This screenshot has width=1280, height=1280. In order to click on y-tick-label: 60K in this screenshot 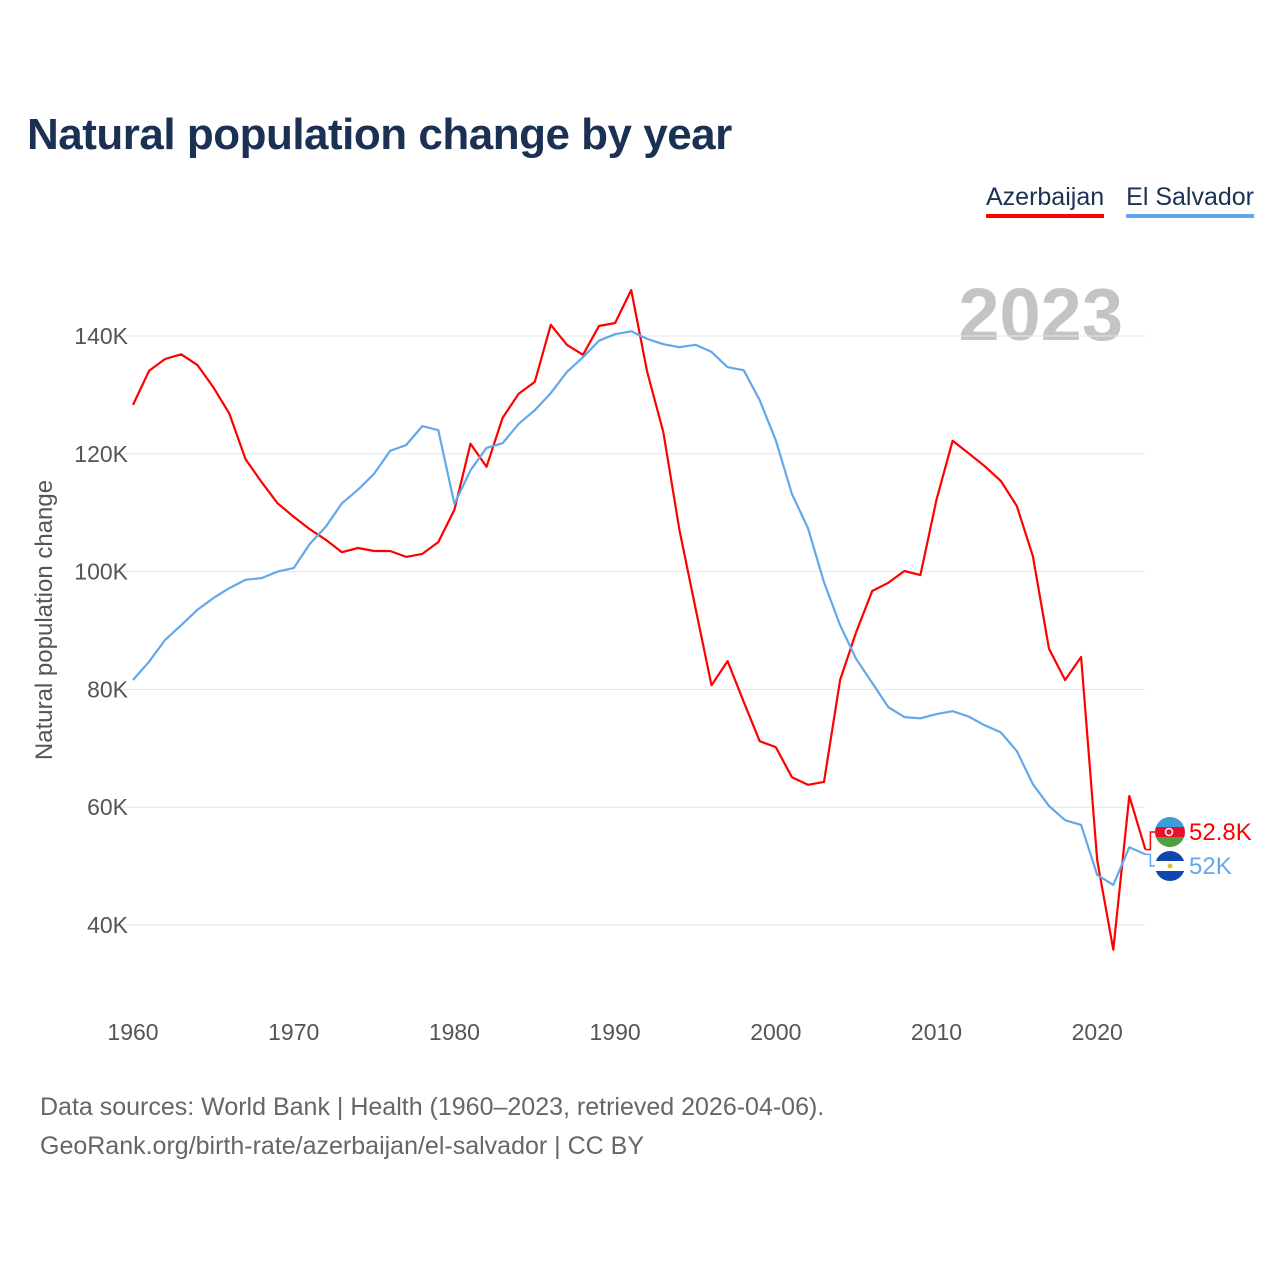, I will do `click(108, 807)`.